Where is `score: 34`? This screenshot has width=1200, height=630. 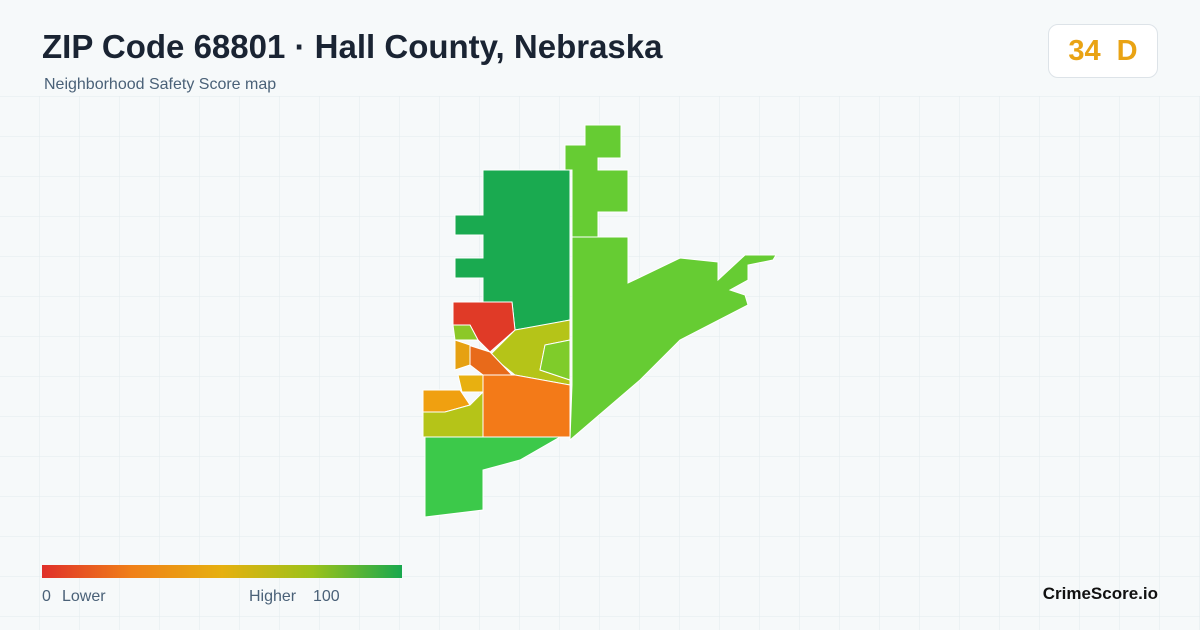 score: 34 is located at coordinates (1084, 50).